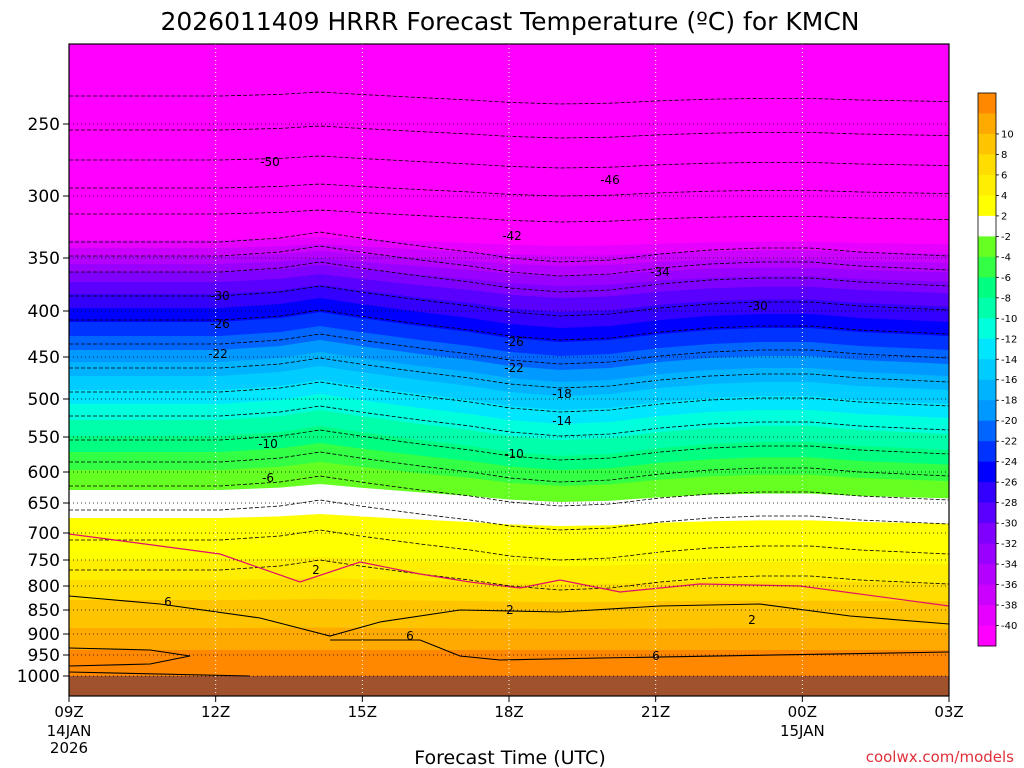 The width and height of the screenshot is (1024, 768). I want to click on colorbar-label: -24, so click(1009, 462).